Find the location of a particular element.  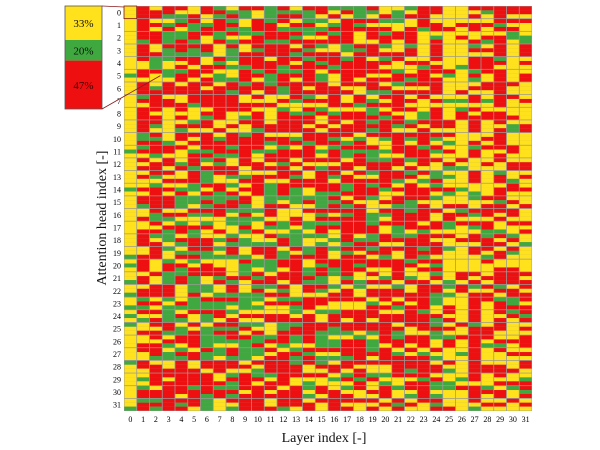

y-tick-label: 1 is located at coordinates (119, 25).